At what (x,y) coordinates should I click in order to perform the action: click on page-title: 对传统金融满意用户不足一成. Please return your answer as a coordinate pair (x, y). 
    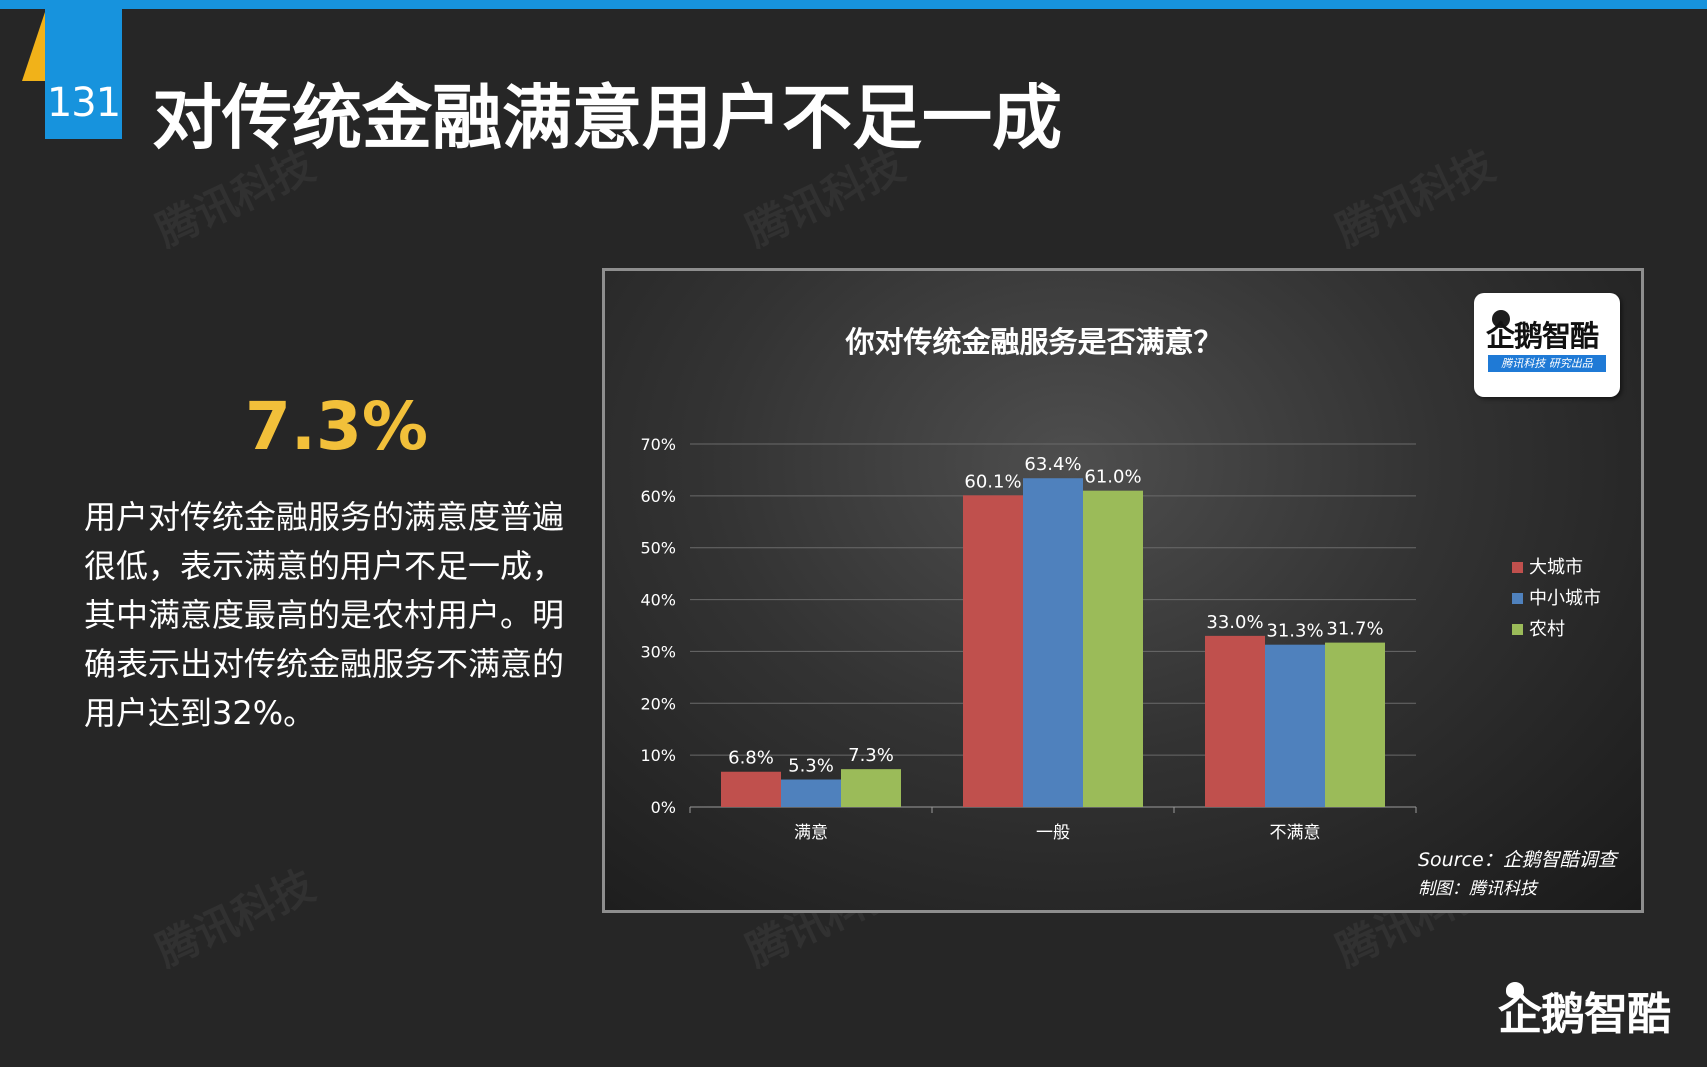
    Looking at the image, I should click on (607, 118).